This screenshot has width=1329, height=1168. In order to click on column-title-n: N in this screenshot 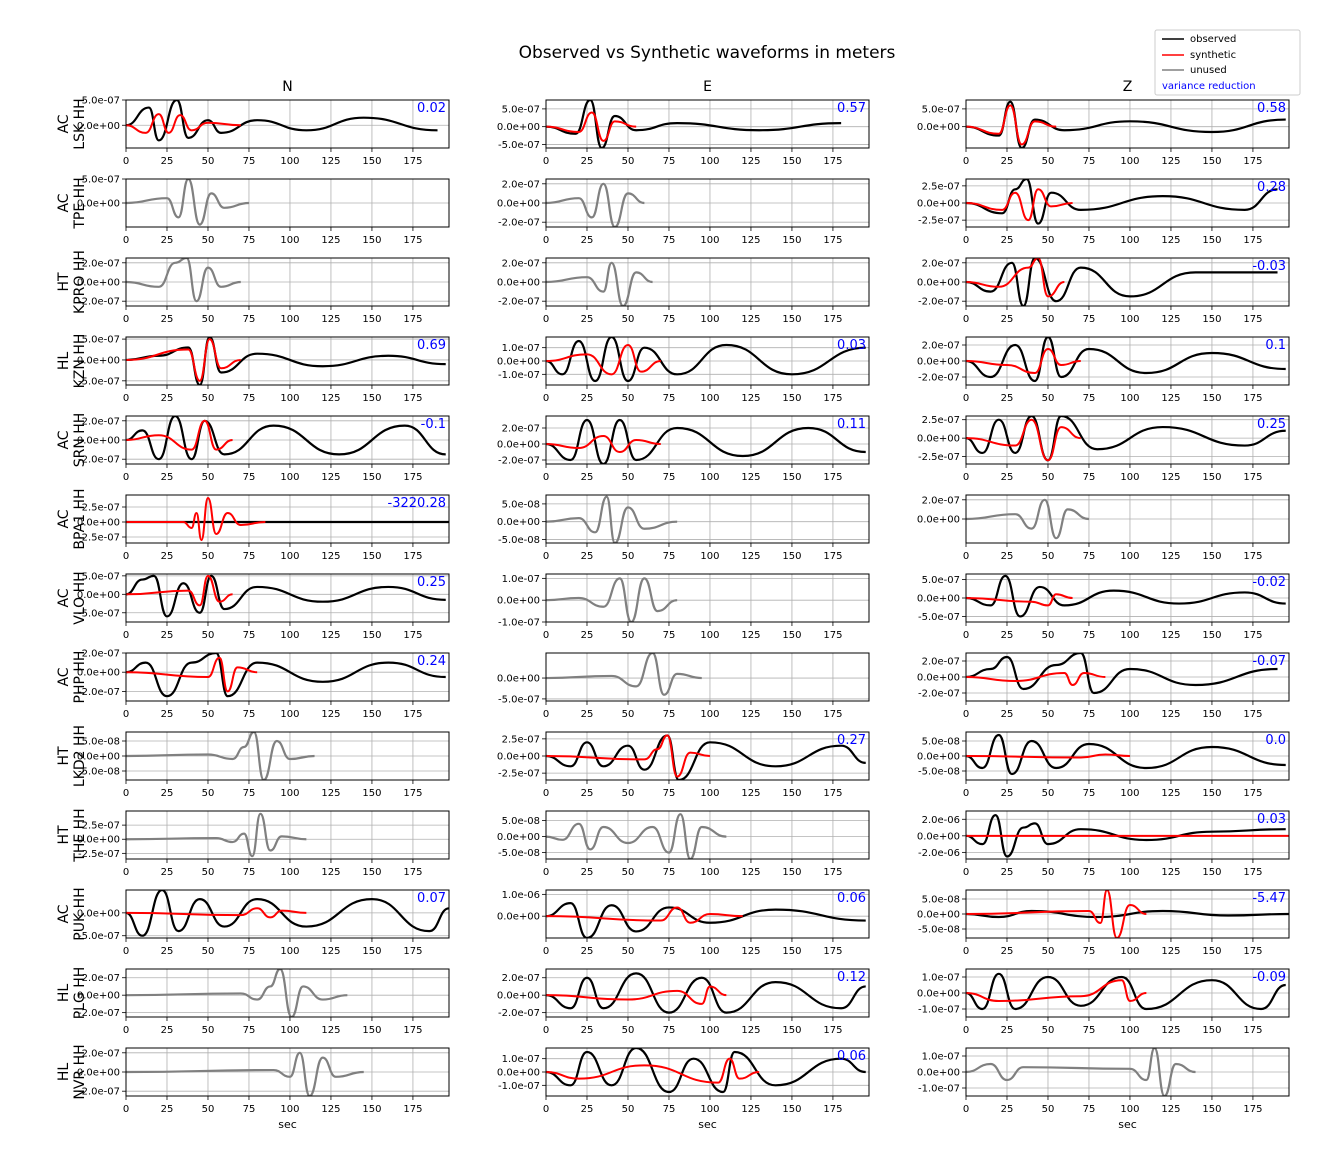, I will do `click(287, 87)`.